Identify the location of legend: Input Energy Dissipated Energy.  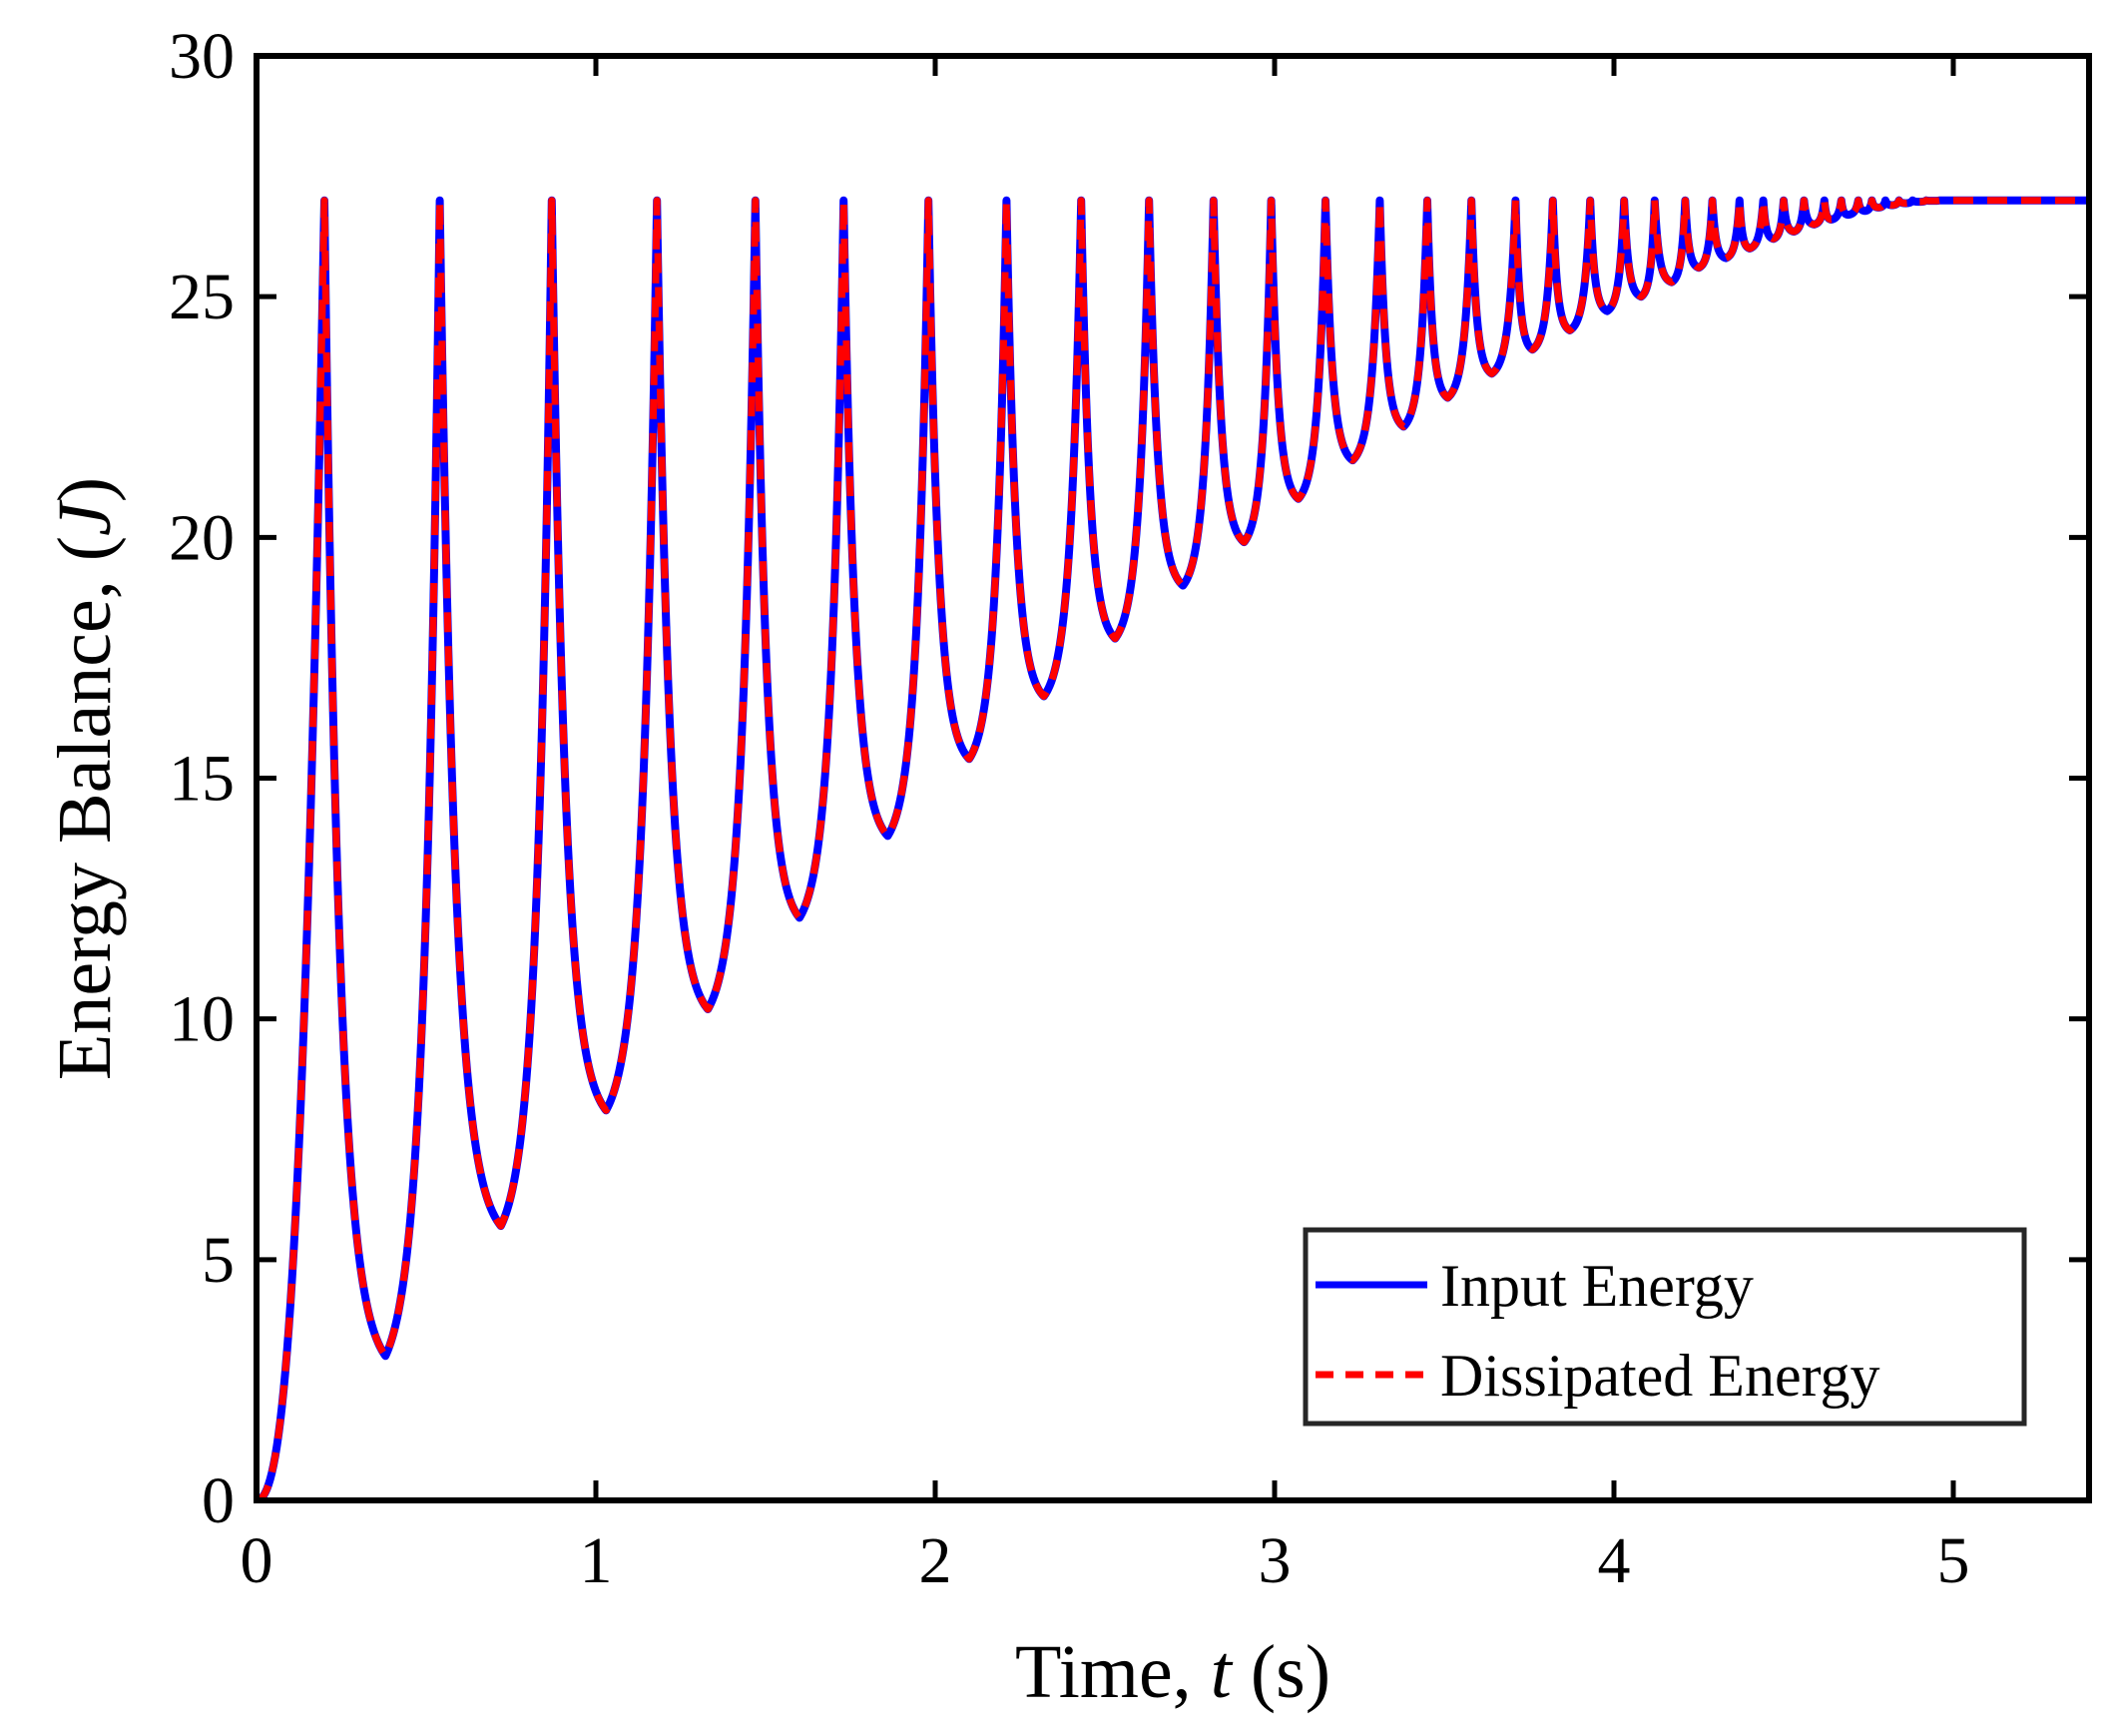
(1665, 1327).